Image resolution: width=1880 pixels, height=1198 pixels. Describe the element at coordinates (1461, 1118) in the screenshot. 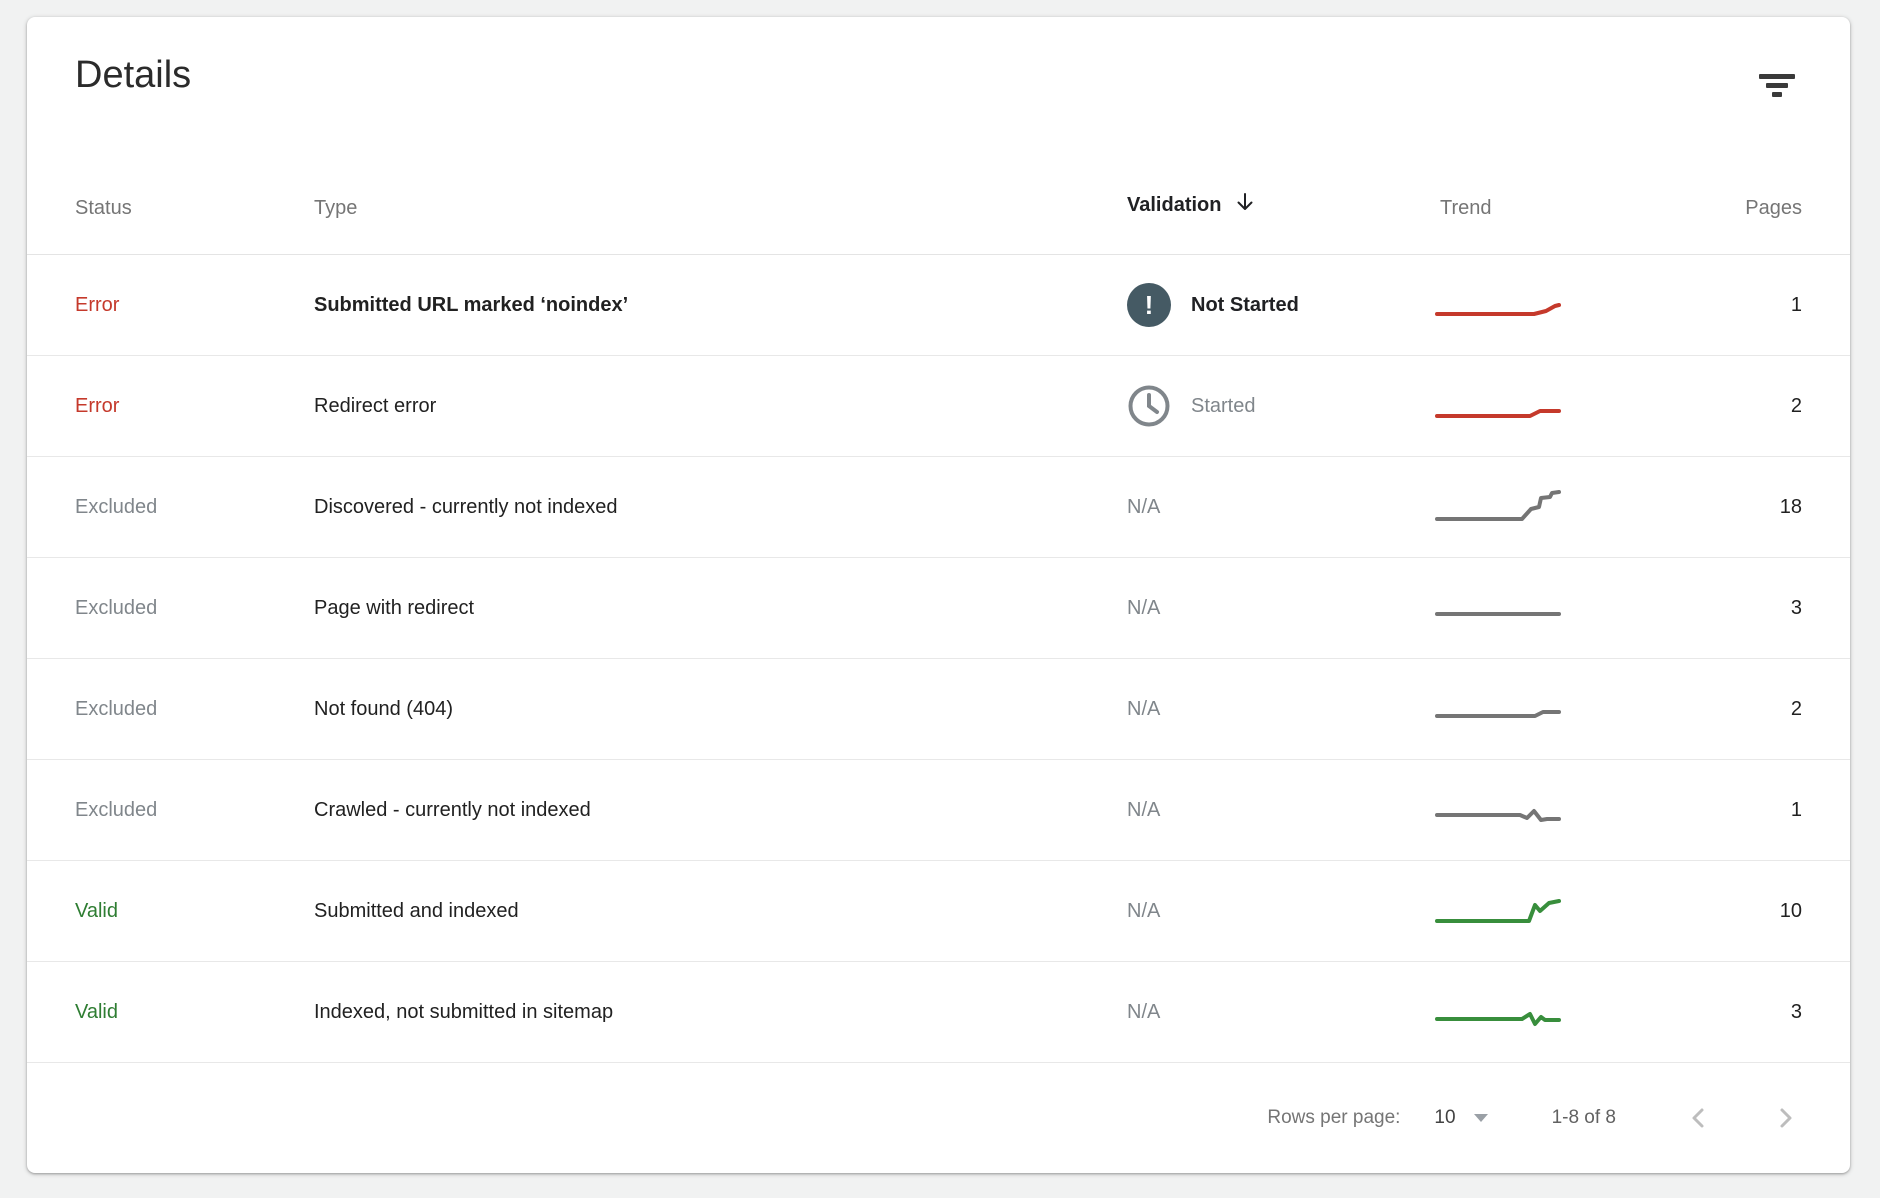

I see `rows-per-page-select: 10` at that location.